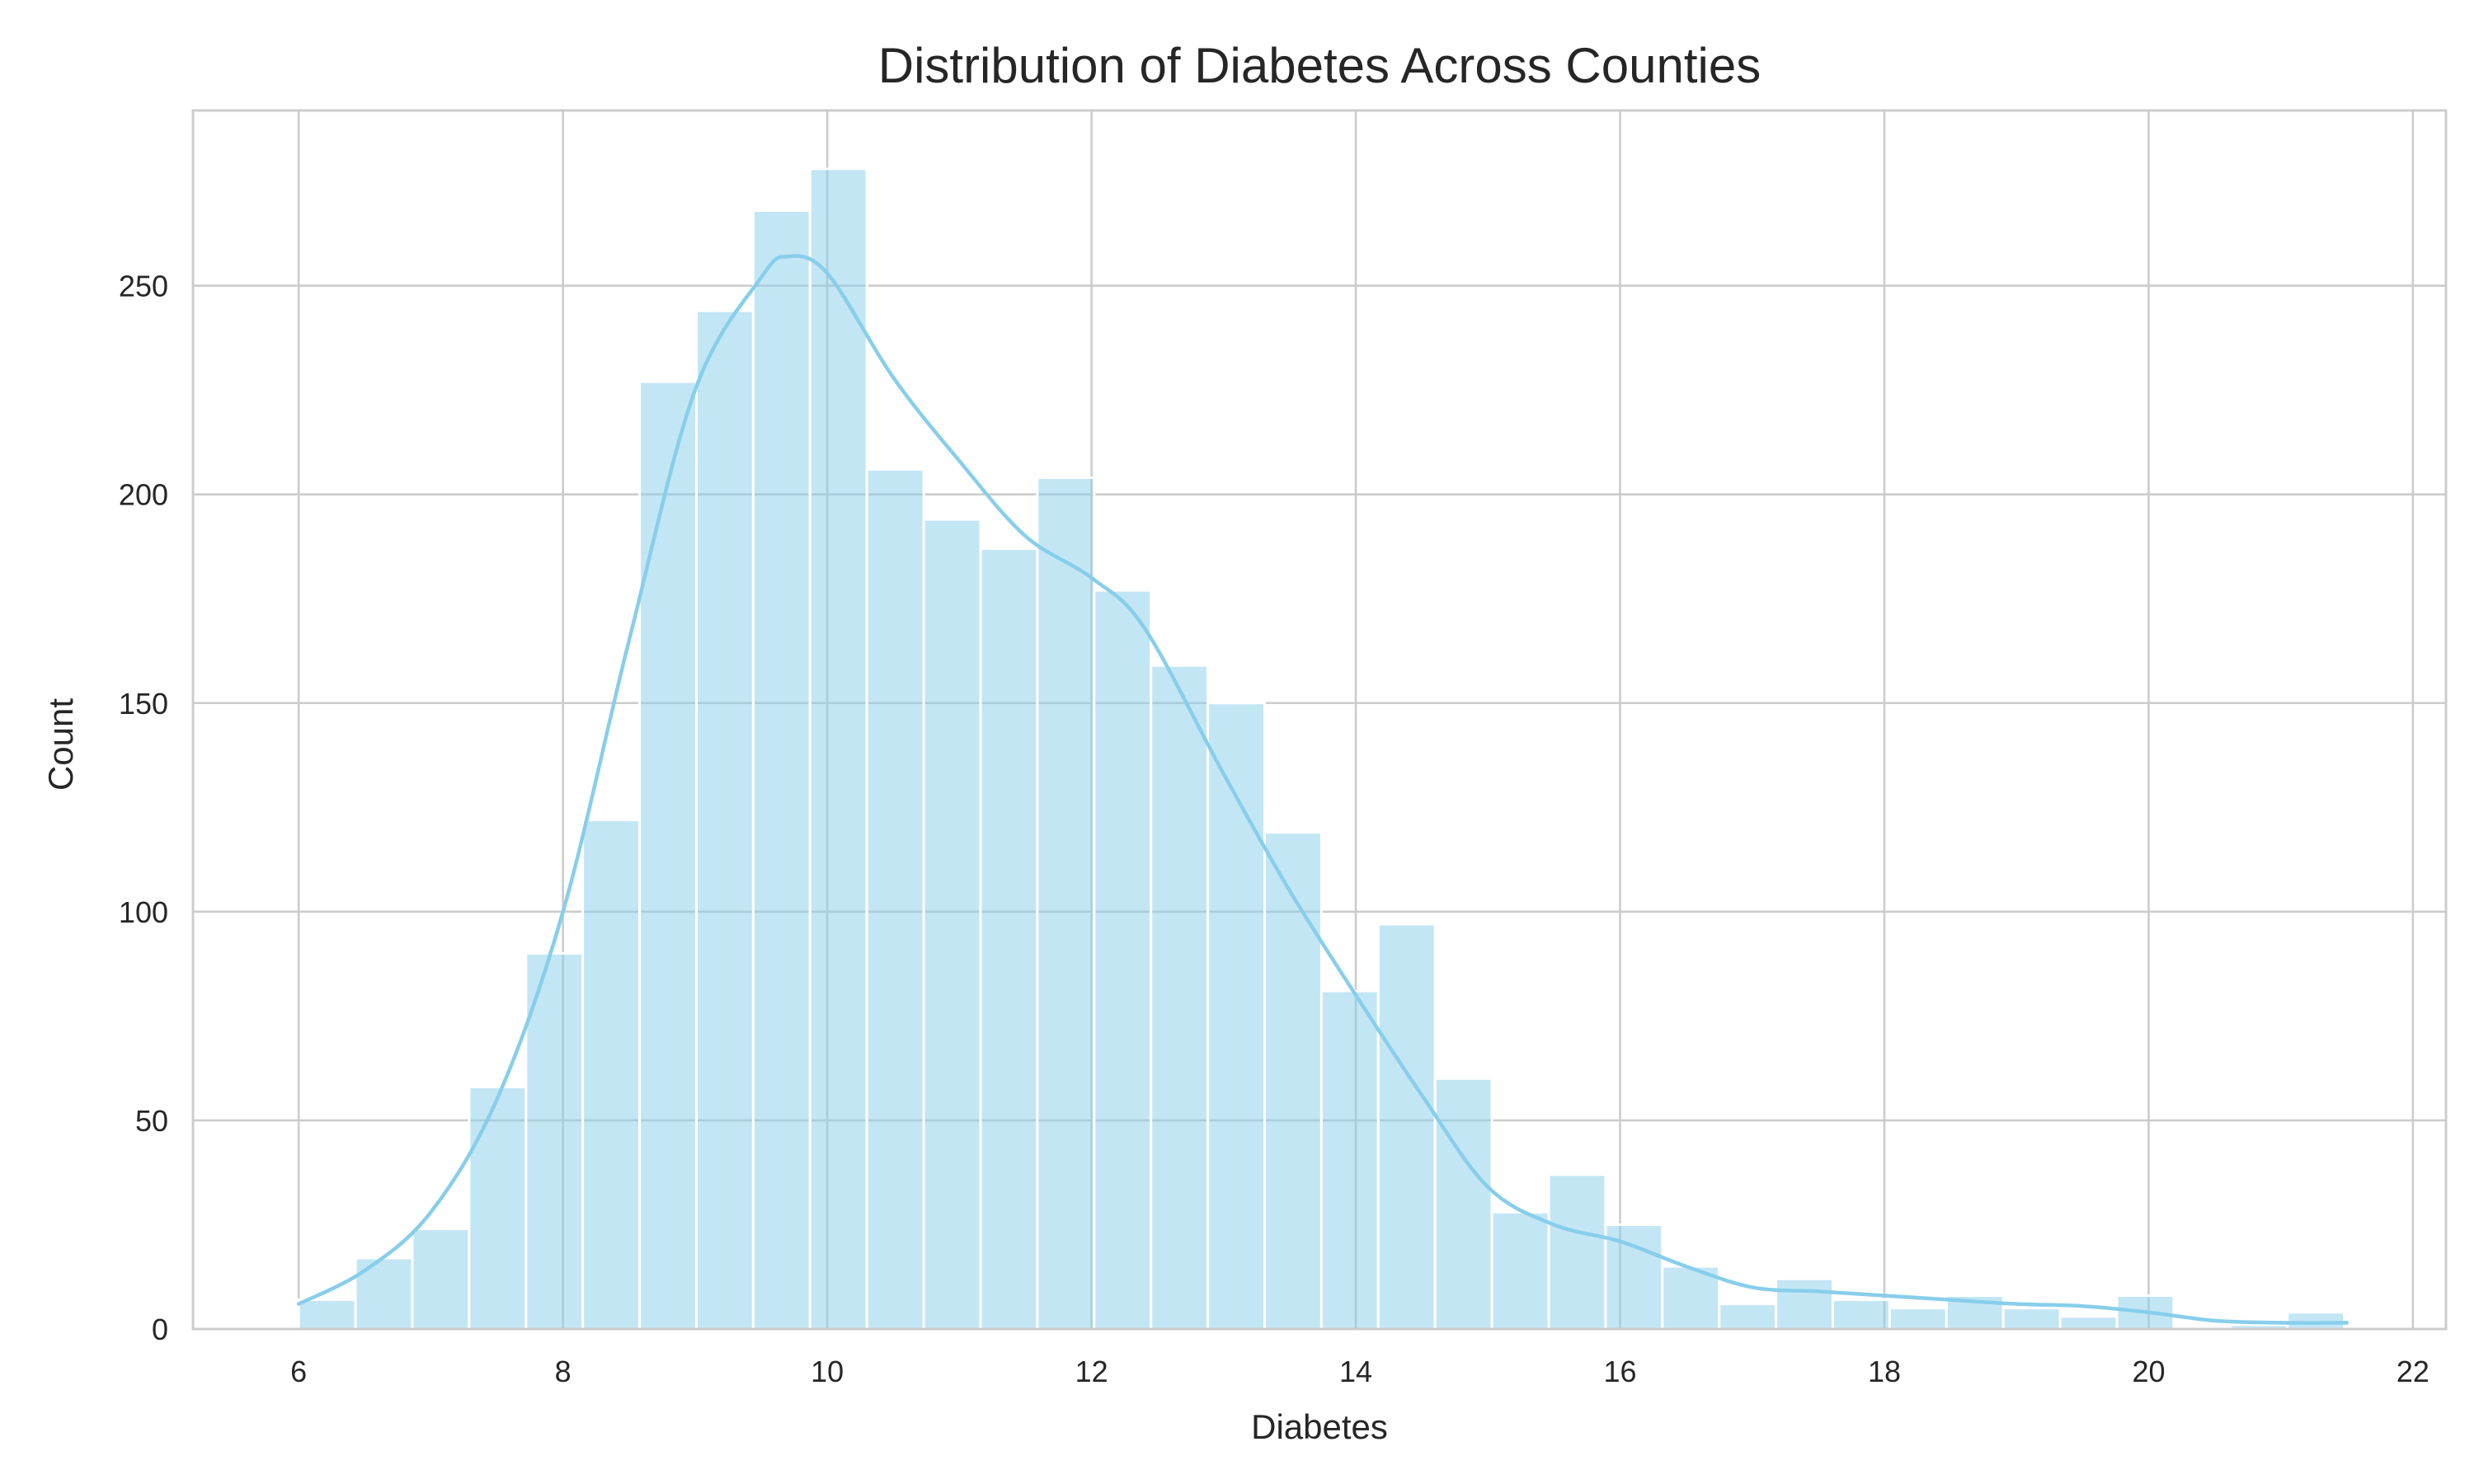 Image resolution: width=2474 pixels, height=1484 pixels. I want to click on x-axis-label: Diabetes, so click(1319, 1426).